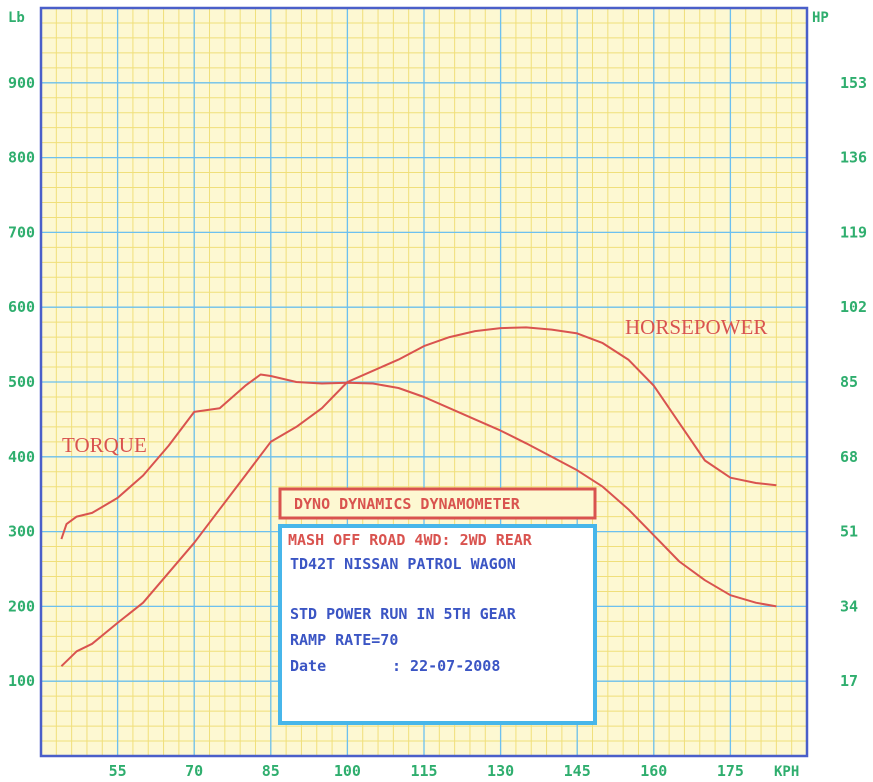  Describe the element at coordinates (853, 307) in the screenshot. I see `right-tick-label: 102` at that location.